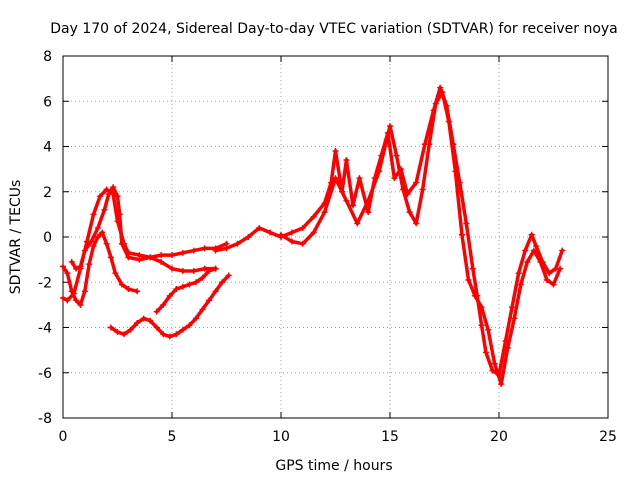 The height and width of the screenshot is (480, 640). Describe the element at coordinates (47, 57) in the screenshot. I see `y-tick-label: 8` at that location.